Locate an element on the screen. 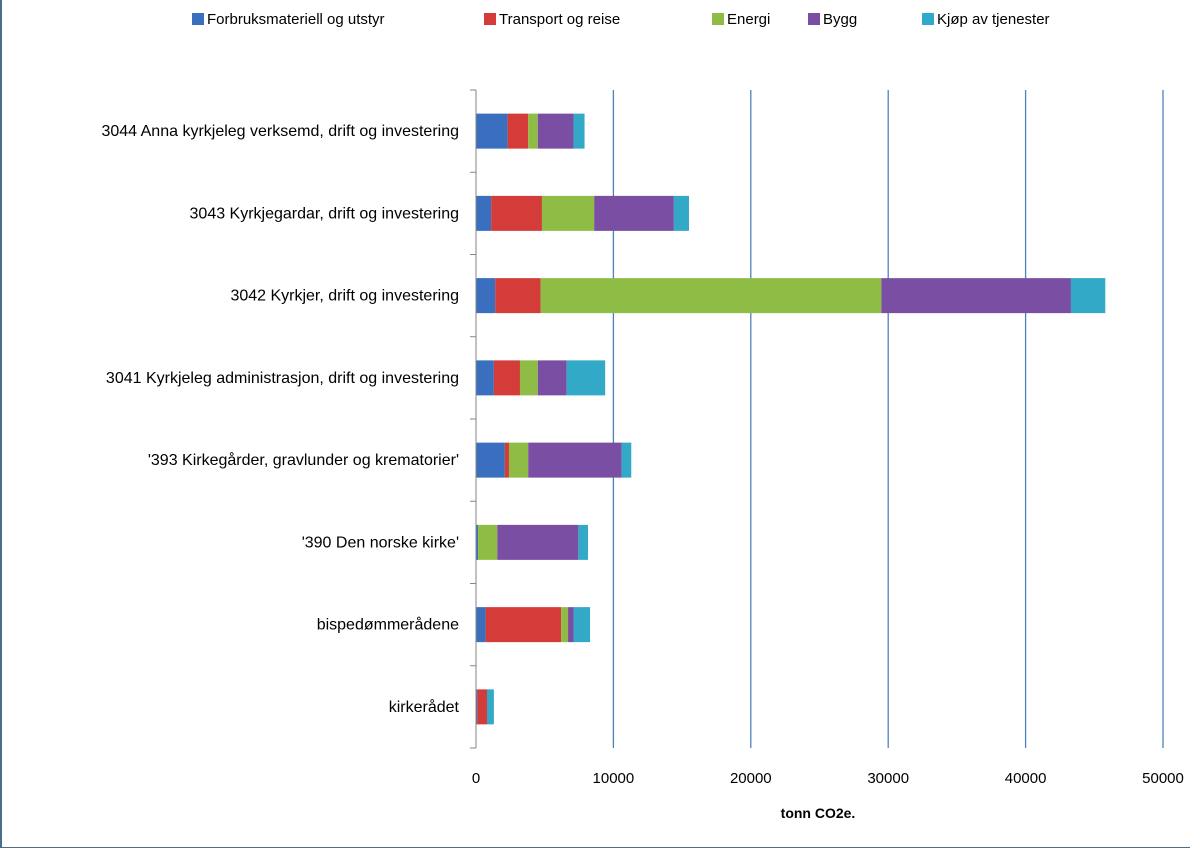  legend-label: Energi is located at coordinates (748, 19).